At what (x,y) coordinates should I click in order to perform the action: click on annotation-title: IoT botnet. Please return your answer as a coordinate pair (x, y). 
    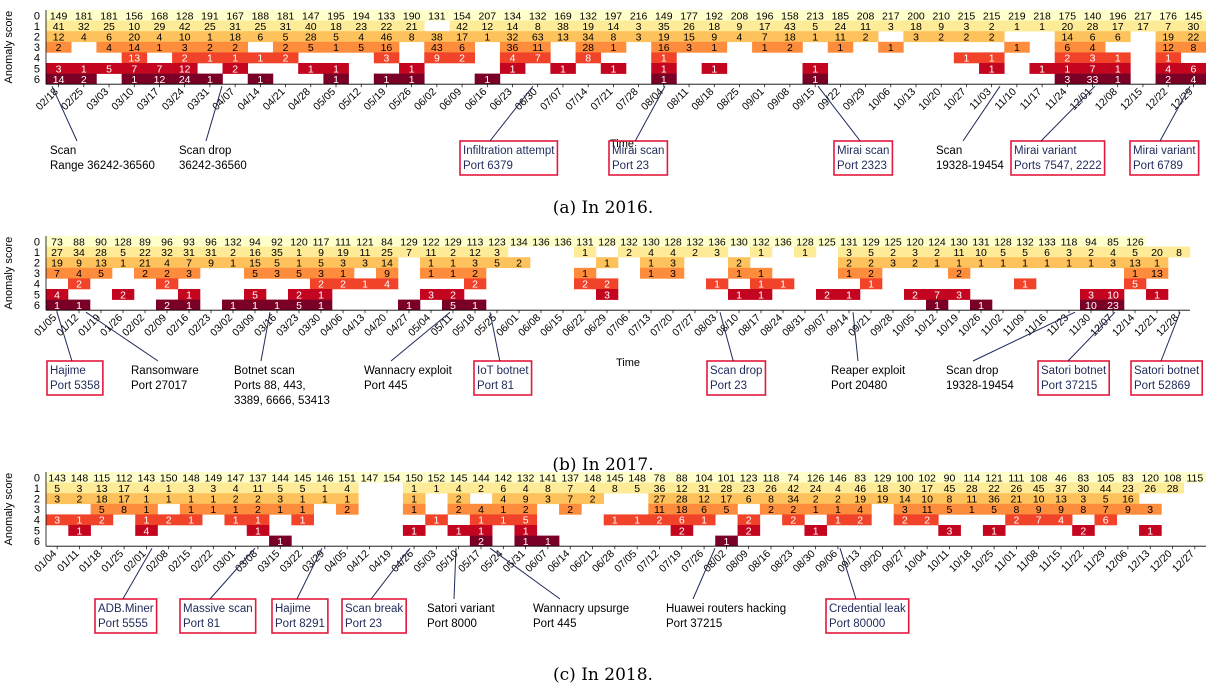
    Looking at the image, I should click on (503, 371).